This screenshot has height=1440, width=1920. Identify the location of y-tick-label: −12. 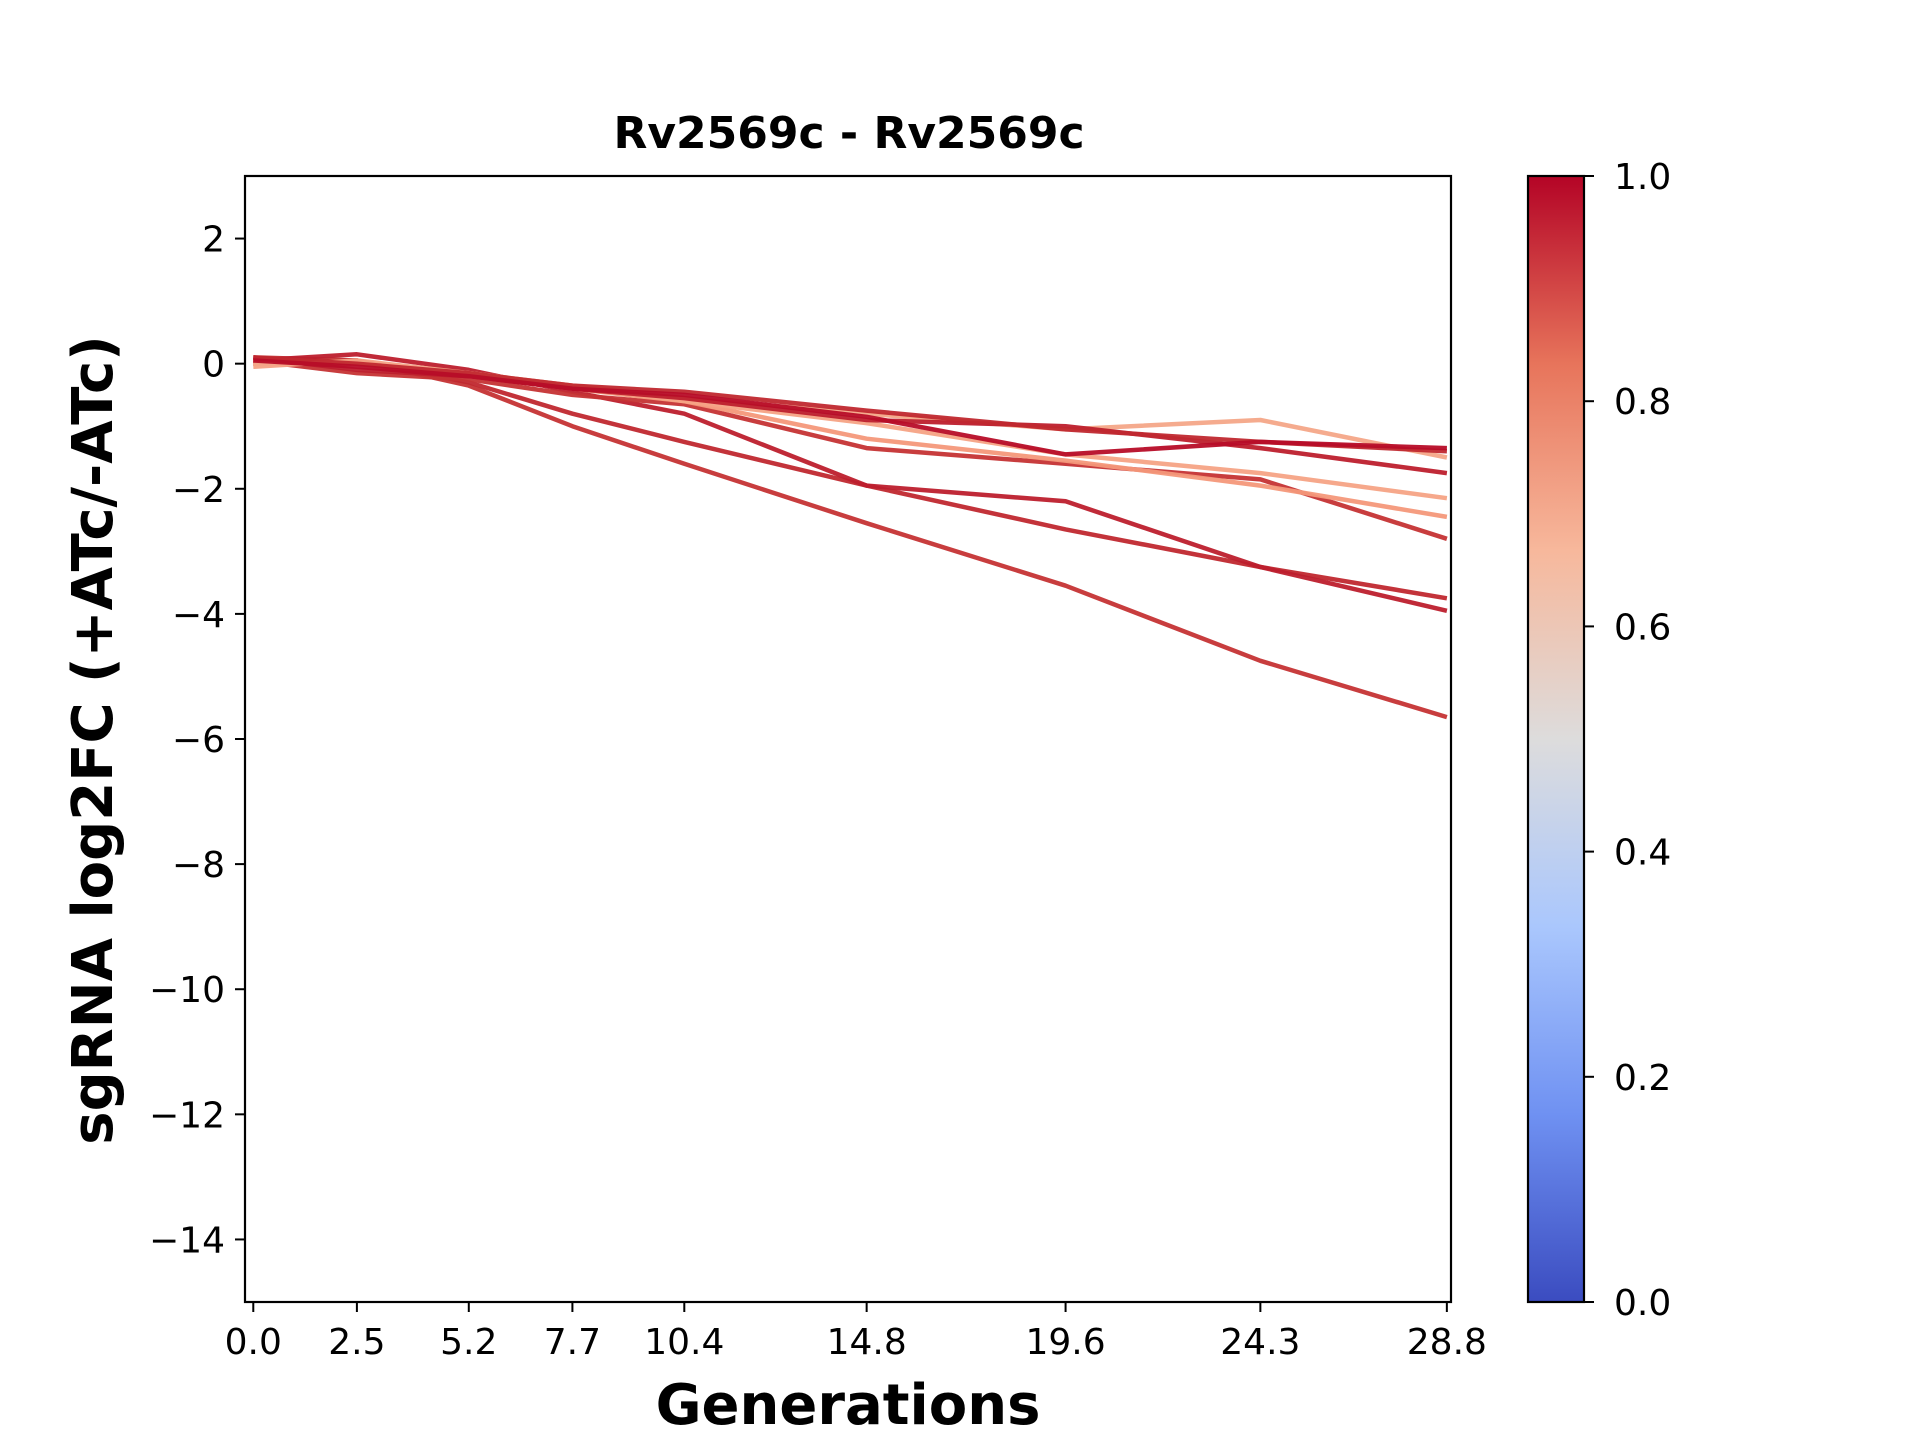
(187, 1115).